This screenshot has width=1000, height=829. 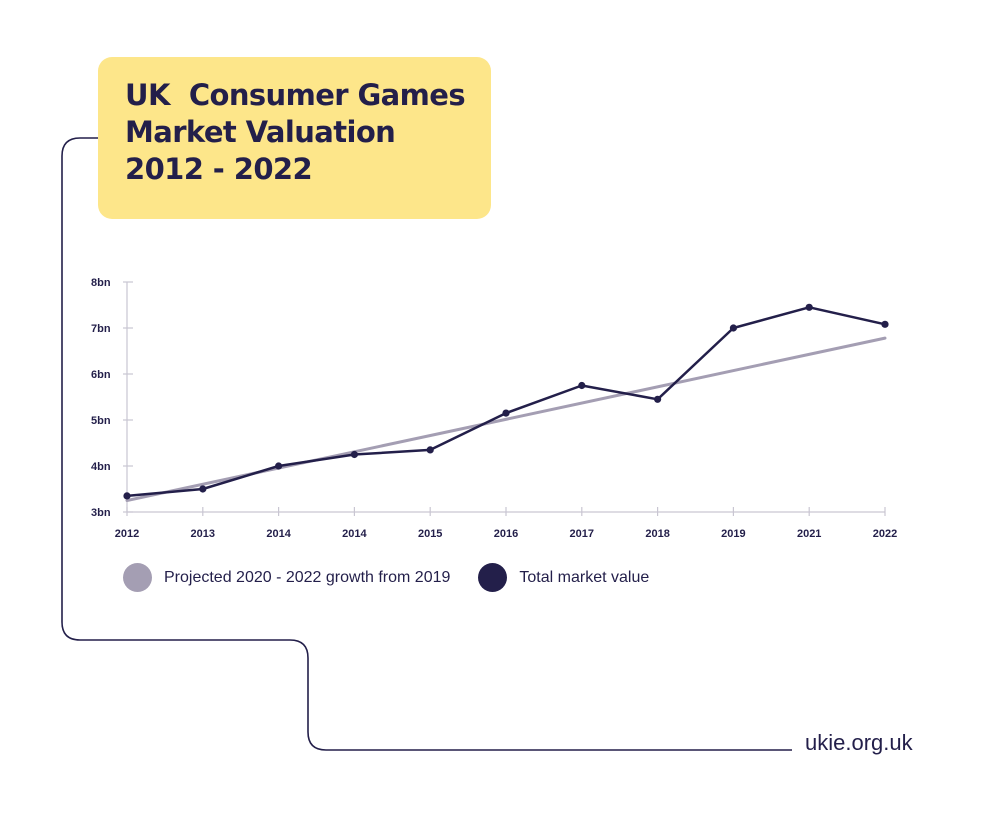 I want to click on y-tick-label: 8bn, so click(x=101, y=283).